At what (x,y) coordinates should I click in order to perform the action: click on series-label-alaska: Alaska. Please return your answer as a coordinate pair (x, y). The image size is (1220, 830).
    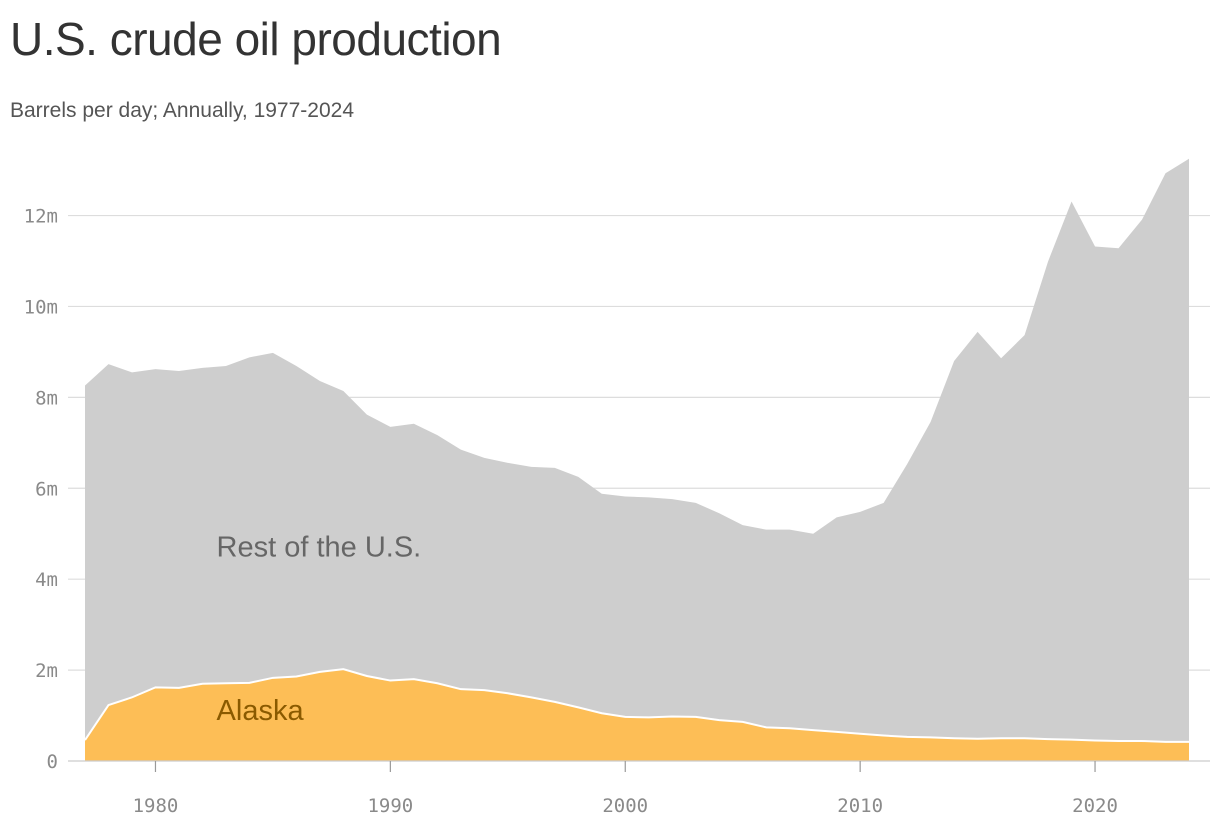
    Looking at the image, I should click on (261, 711).